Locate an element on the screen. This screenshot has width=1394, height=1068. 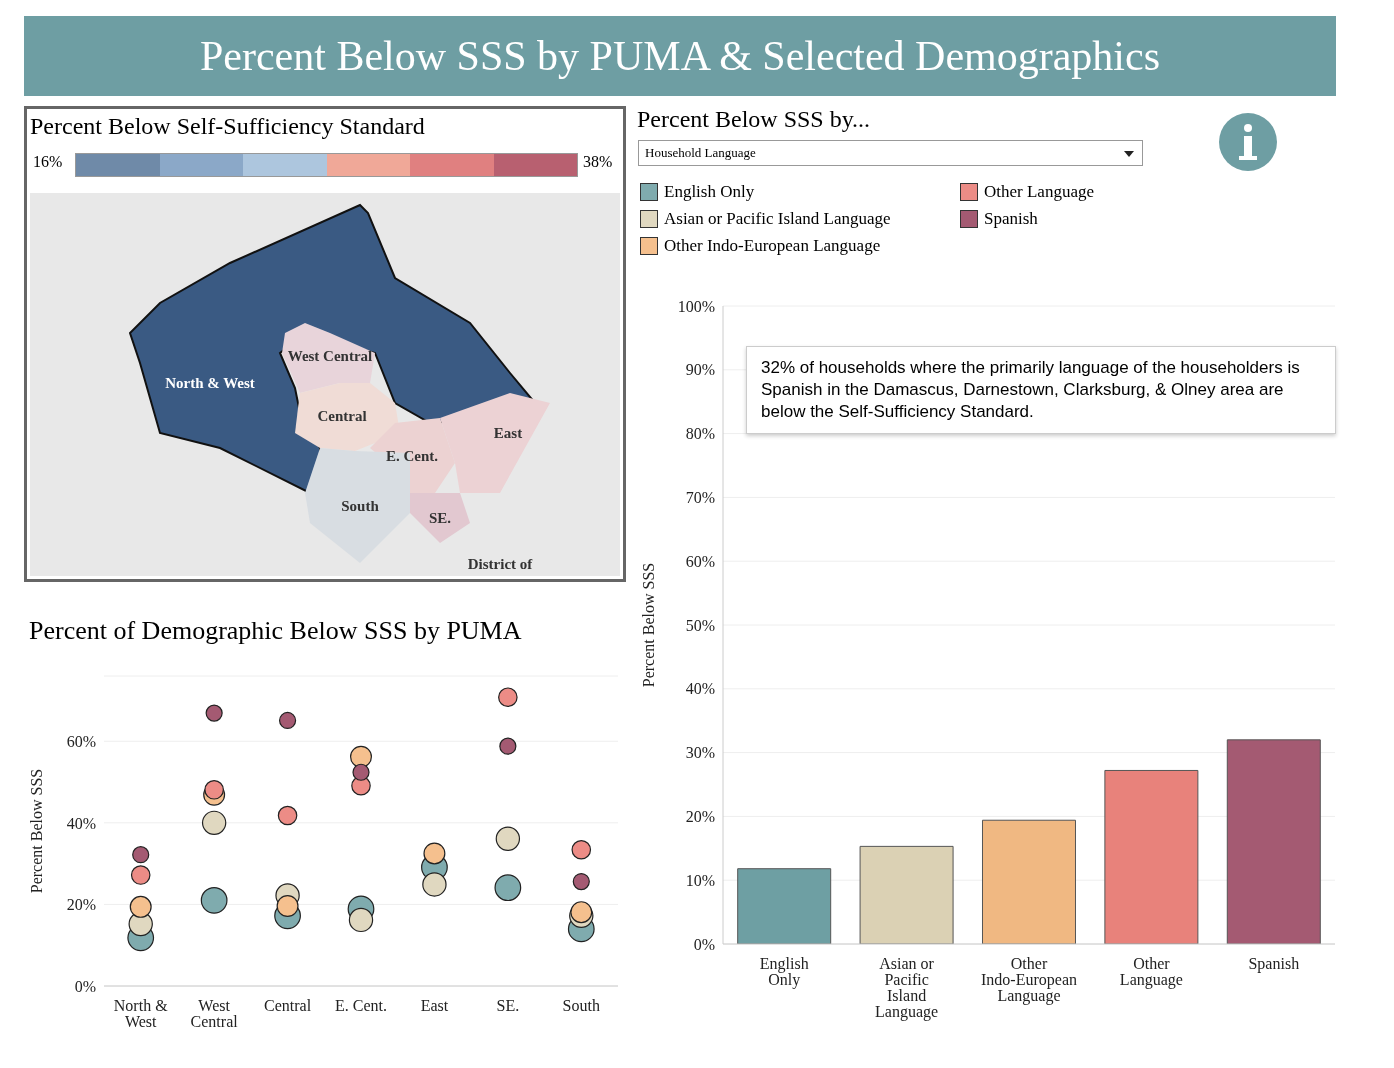
legend-label: Spanish is located at coordinates (1011, 218).